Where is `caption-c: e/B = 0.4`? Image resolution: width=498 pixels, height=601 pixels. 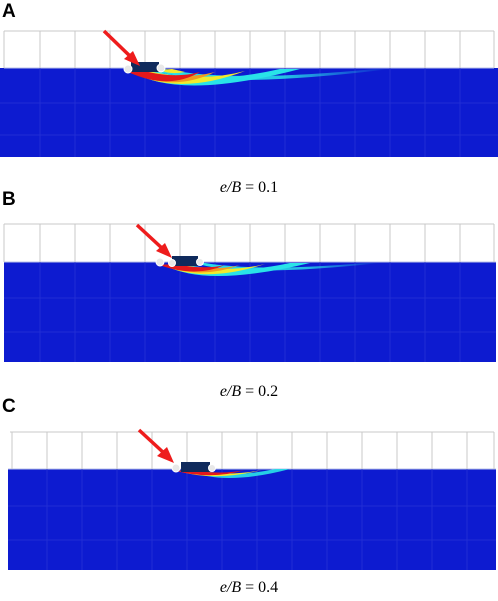 caption-c: e/B = 0.4 is located at coordinates (249, 587).